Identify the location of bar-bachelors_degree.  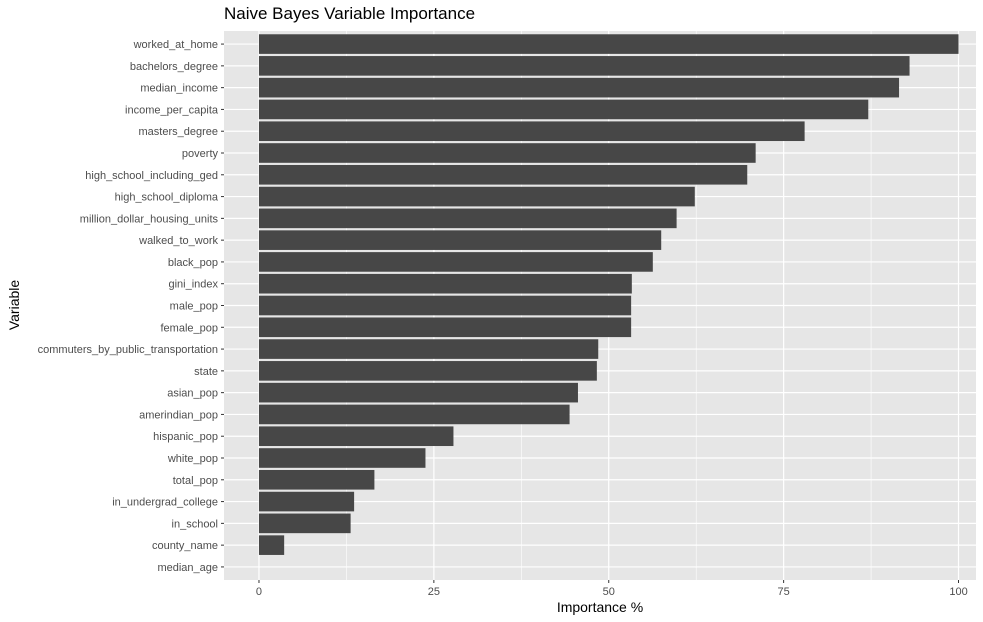
(584, 66).